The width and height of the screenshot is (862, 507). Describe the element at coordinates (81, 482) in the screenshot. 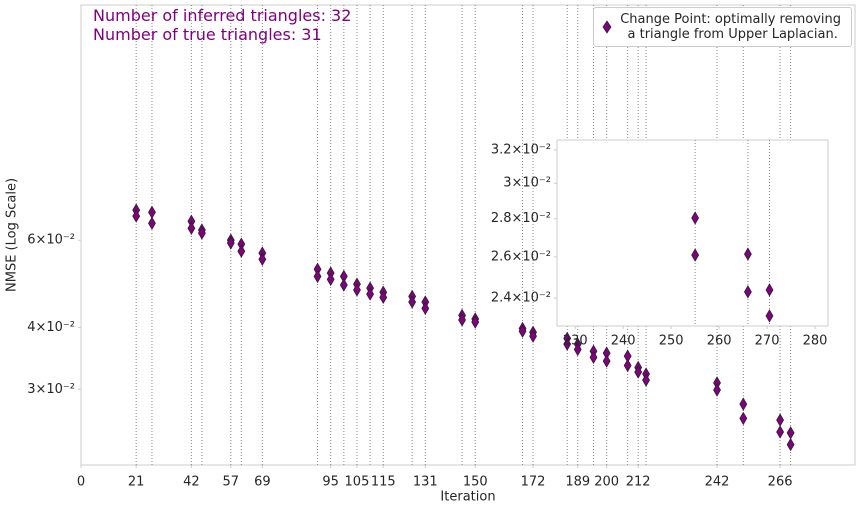

I see `x-tick-label: 0` at that location.